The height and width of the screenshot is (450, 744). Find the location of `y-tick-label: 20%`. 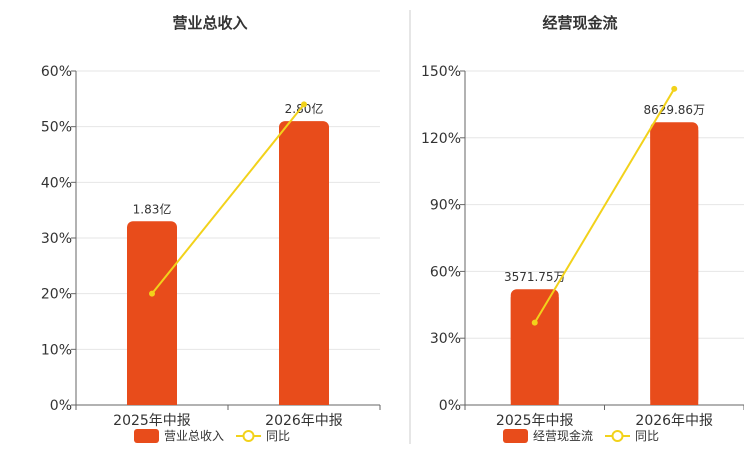

y-tick-label: 20% is located at coordinates (56, 295).